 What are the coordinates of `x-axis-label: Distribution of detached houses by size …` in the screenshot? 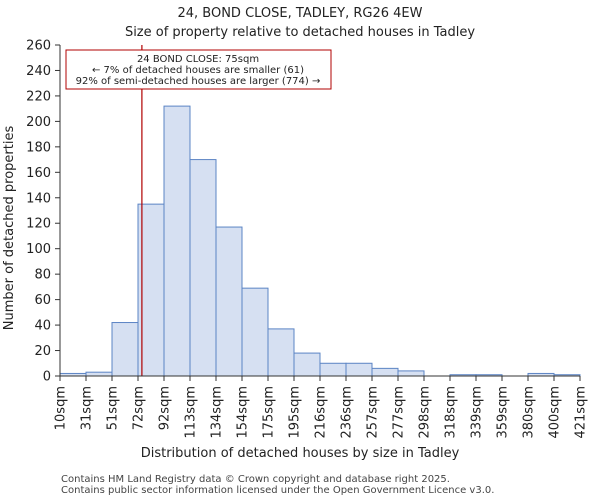 It's located at (300, 453).